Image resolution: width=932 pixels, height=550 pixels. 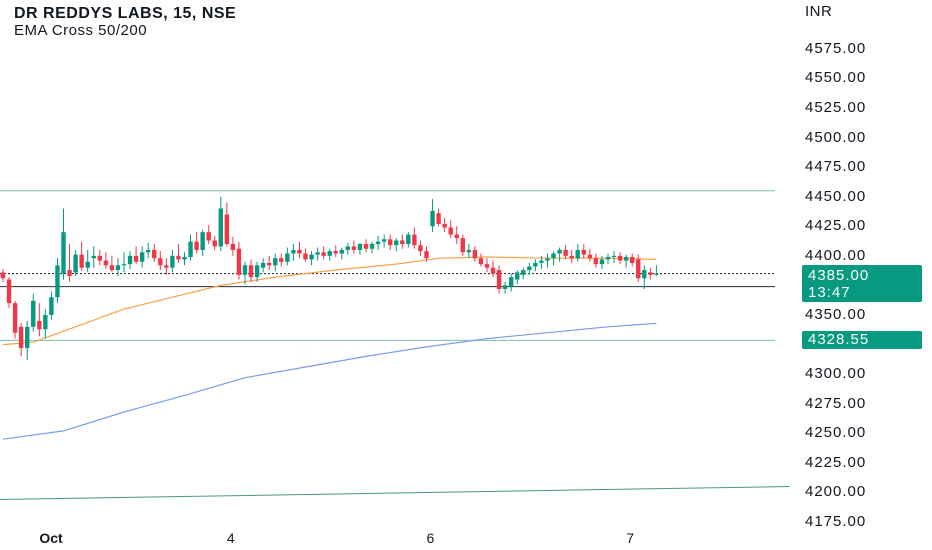 What do you see at coordinates (836, 107) in the screenshot?
I see `y-tick-label: 4525.00` at bounding box center [836, 107].